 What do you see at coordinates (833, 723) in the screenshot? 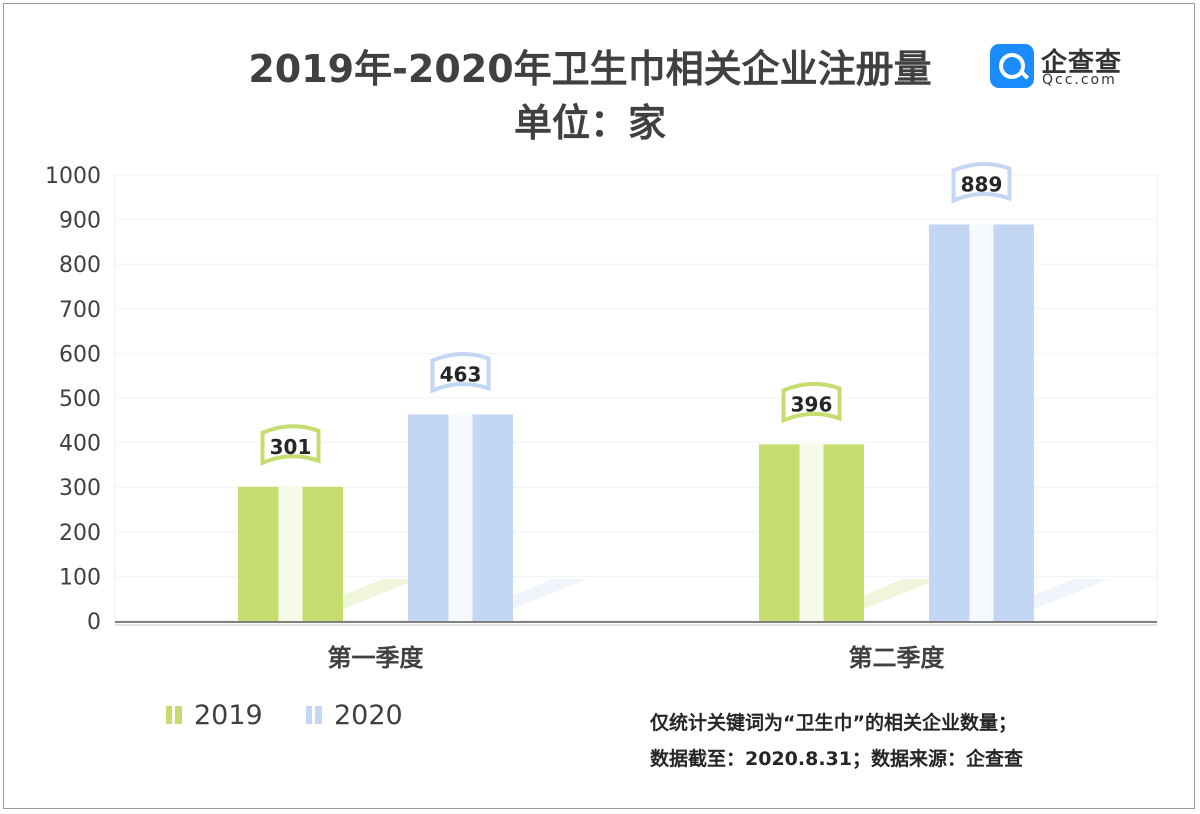
I see `footnote-scope: 仅统计关键词为“卫生巾”的相关企业数量；` at bounding box center [833, 723].